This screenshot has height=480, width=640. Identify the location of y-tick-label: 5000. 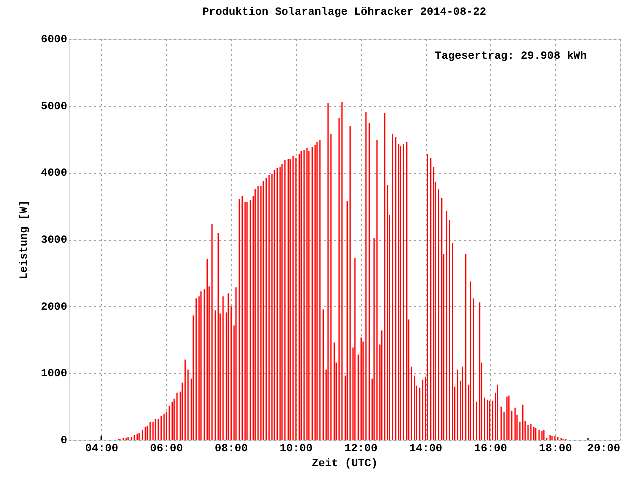
(54, 107).